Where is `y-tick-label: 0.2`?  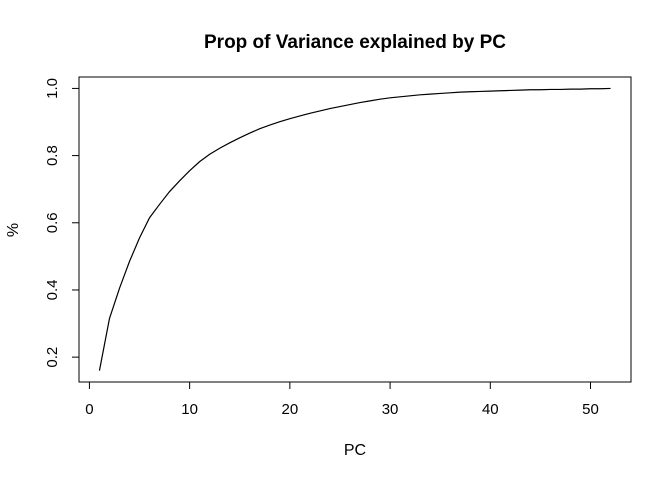
y-tick-label: 0.2 is located at coordinates (52, 357).